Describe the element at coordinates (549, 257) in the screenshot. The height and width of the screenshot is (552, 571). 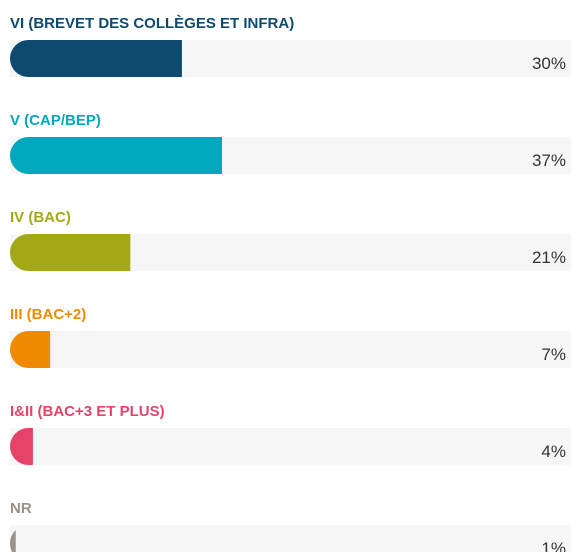
I see `value-label: 21%` at that location.